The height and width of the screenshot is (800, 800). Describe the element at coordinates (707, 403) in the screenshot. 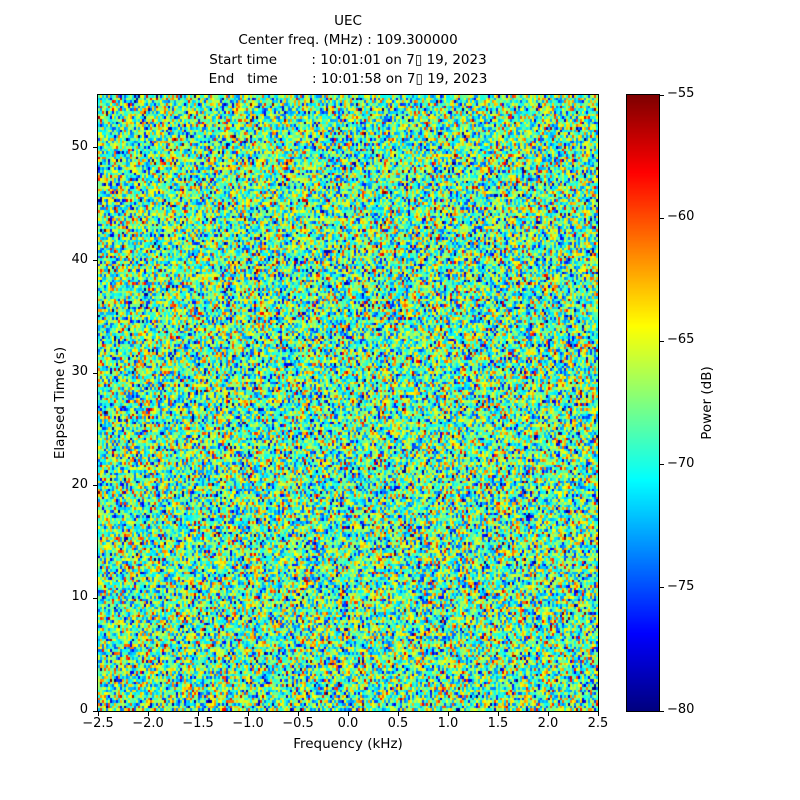

I see `colorbar-label: Power (dB)` at that location.